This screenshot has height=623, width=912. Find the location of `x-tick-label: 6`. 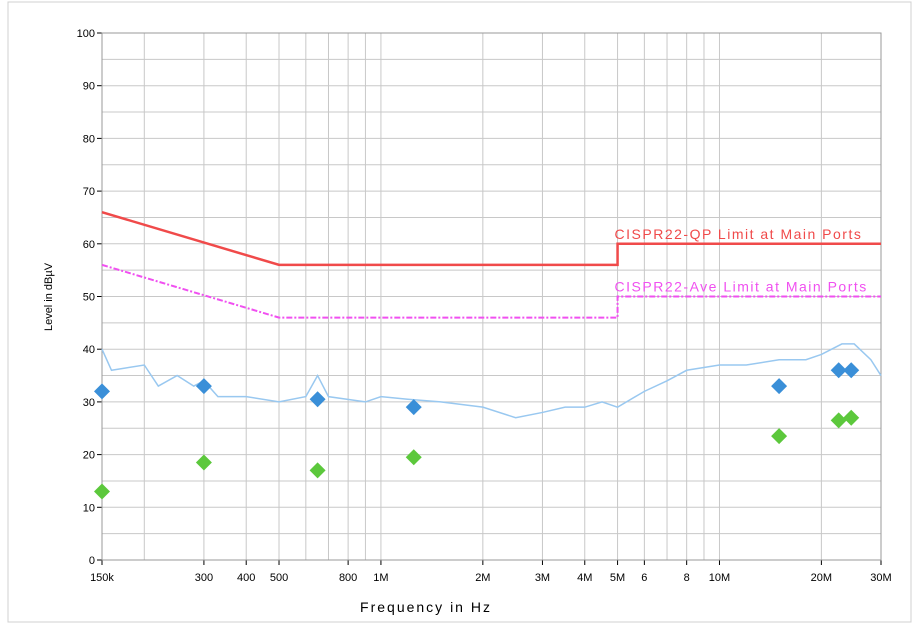

x-tick-label: 6 is located at coordinates (644, 578).